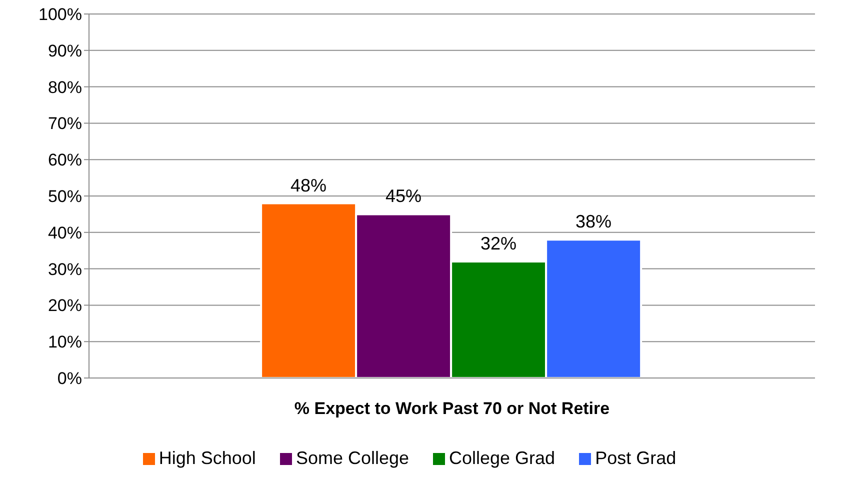 This screenshot has height=487, width=845. Describe the element at coordinates (352, 458) in the screenshot. I see `legend-label: Some College` at that location.